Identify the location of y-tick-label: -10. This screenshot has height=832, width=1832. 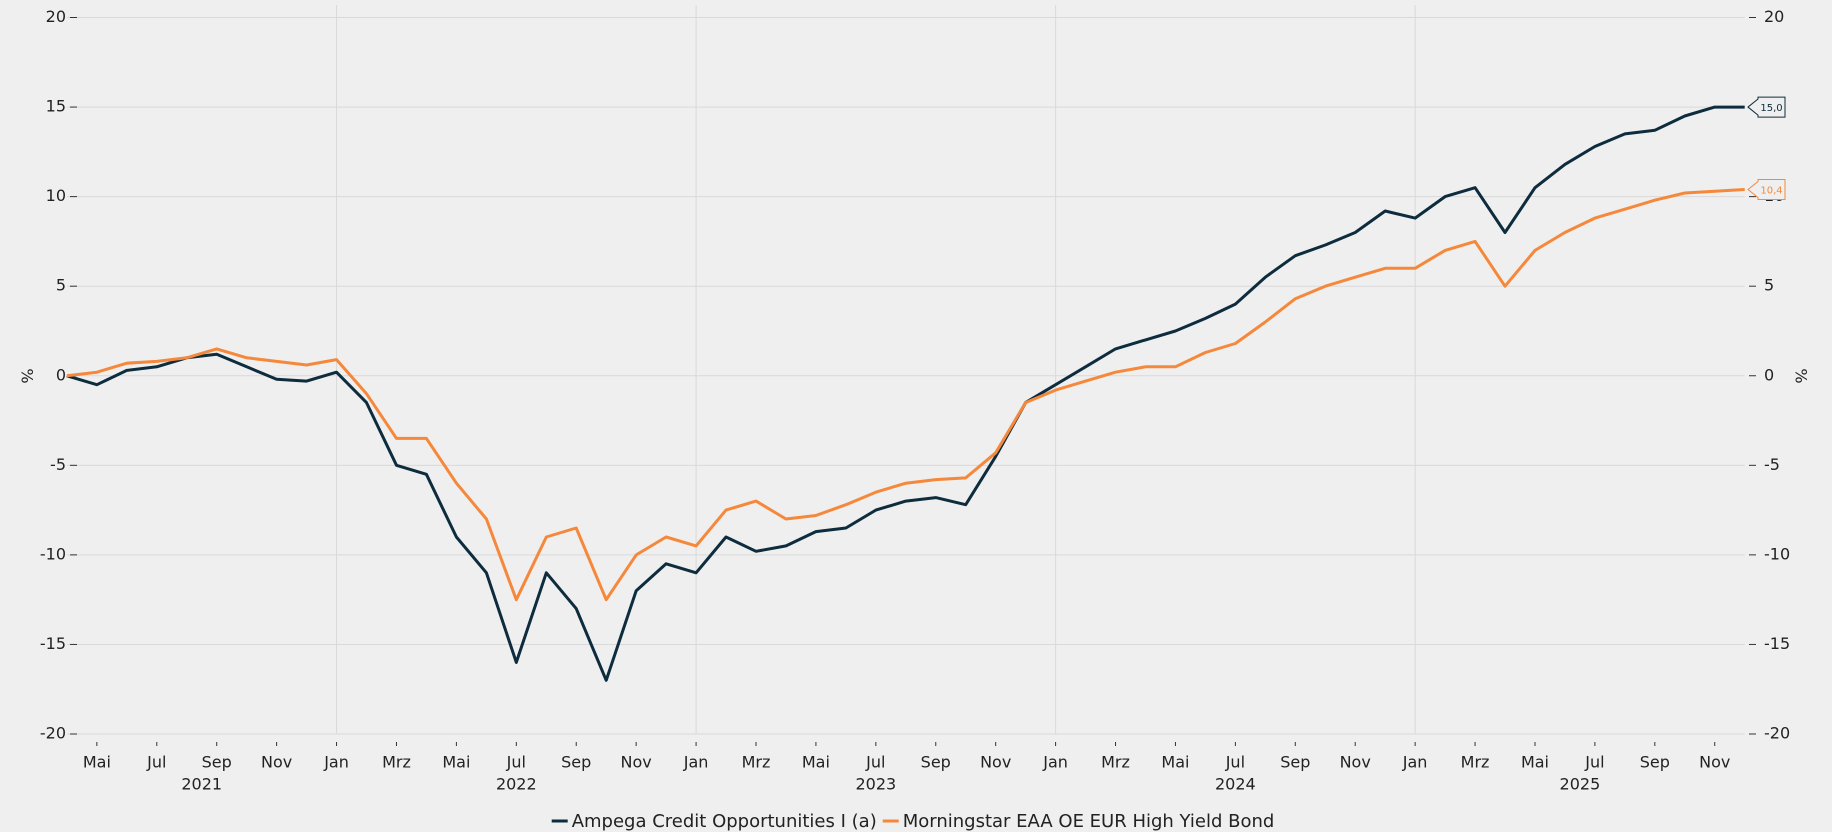
(53, 553).